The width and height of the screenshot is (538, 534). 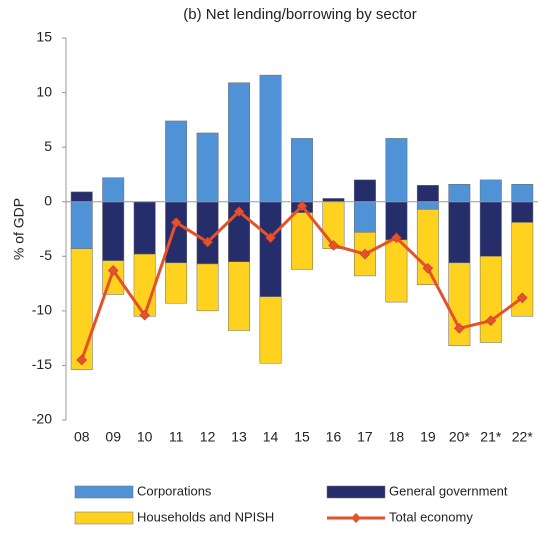 I want to click on x-tick-label: 15, so click(x=302, y=437).